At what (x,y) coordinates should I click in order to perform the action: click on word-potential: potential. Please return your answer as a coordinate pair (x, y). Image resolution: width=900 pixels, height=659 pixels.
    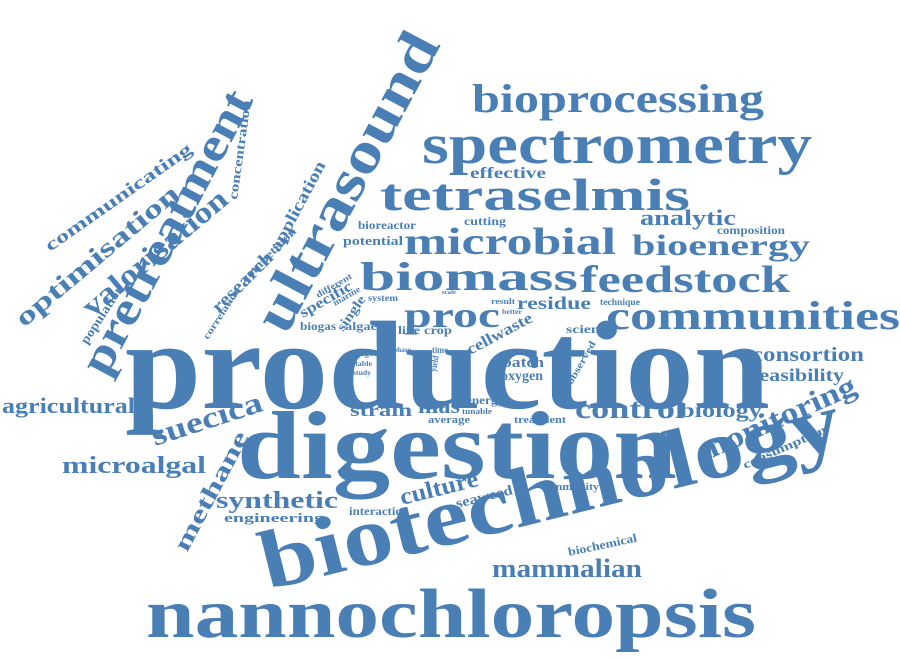
    Looking at the image, I should click on (373, 240).